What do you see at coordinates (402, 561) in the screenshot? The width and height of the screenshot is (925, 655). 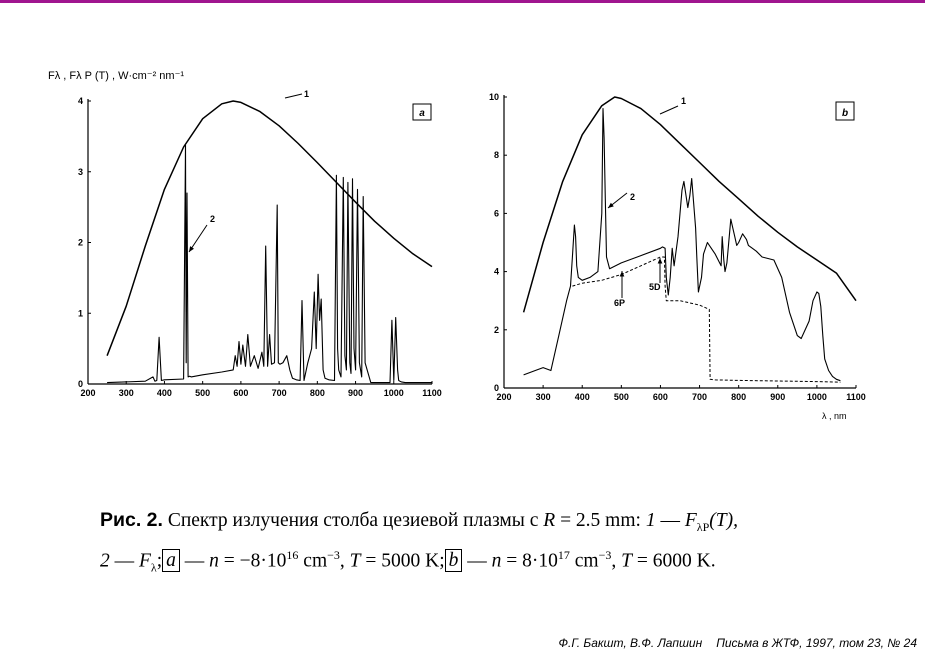 I see `caption-a-temp: = 5000 K;` at bounding box center [402, 561].